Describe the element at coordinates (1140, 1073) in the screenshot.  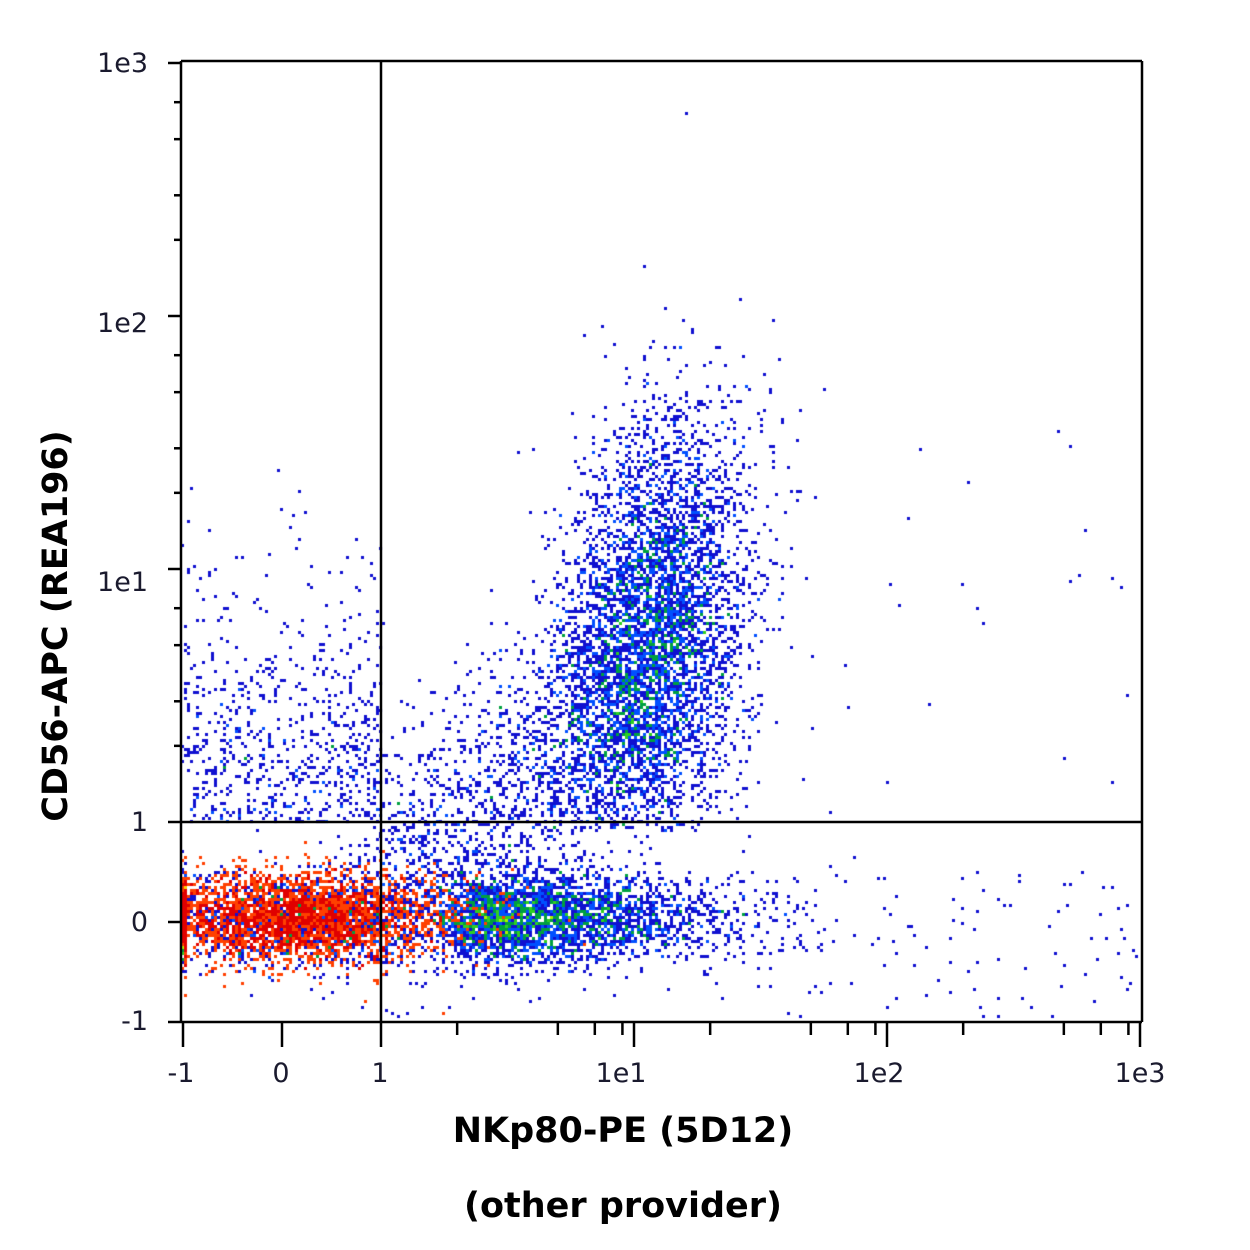
I see `x-tick-1e3: 1e3` at that location.